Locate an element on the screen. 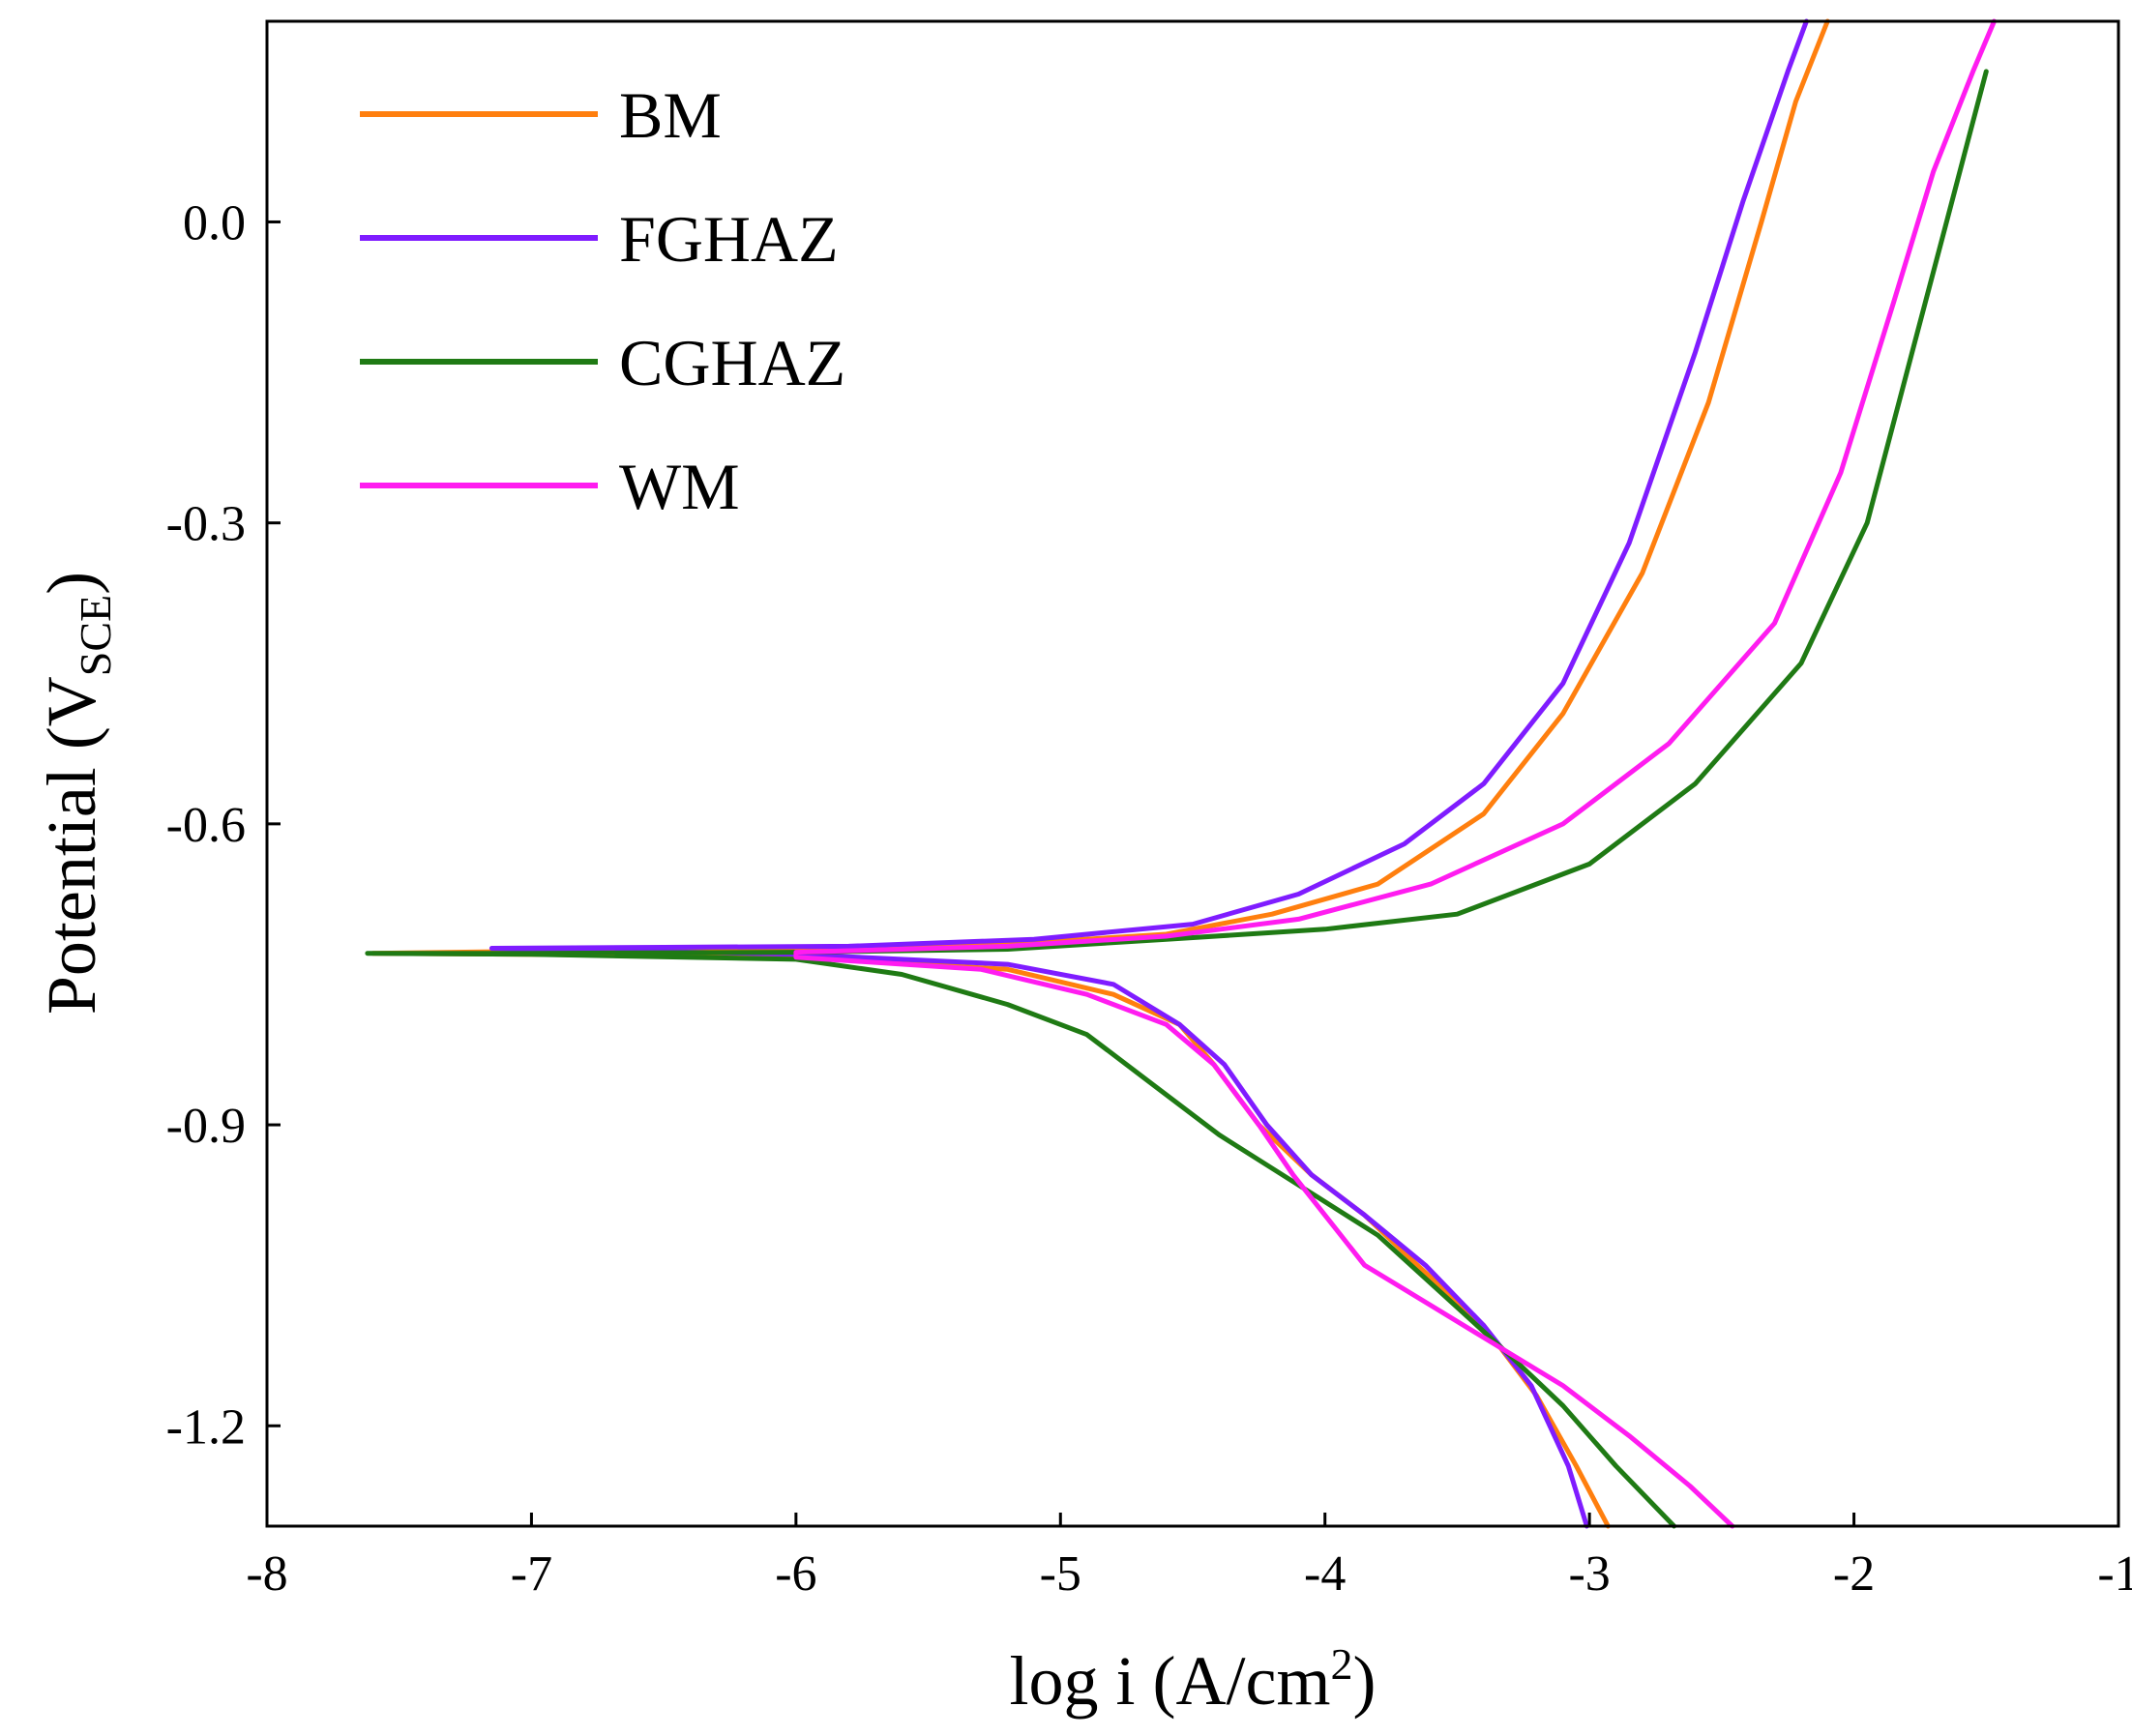 Image resolution: width=2132 pixels, height=1736 pixels. y-axis-title: Potential (VSCE) is located at coordinates (77, 793).